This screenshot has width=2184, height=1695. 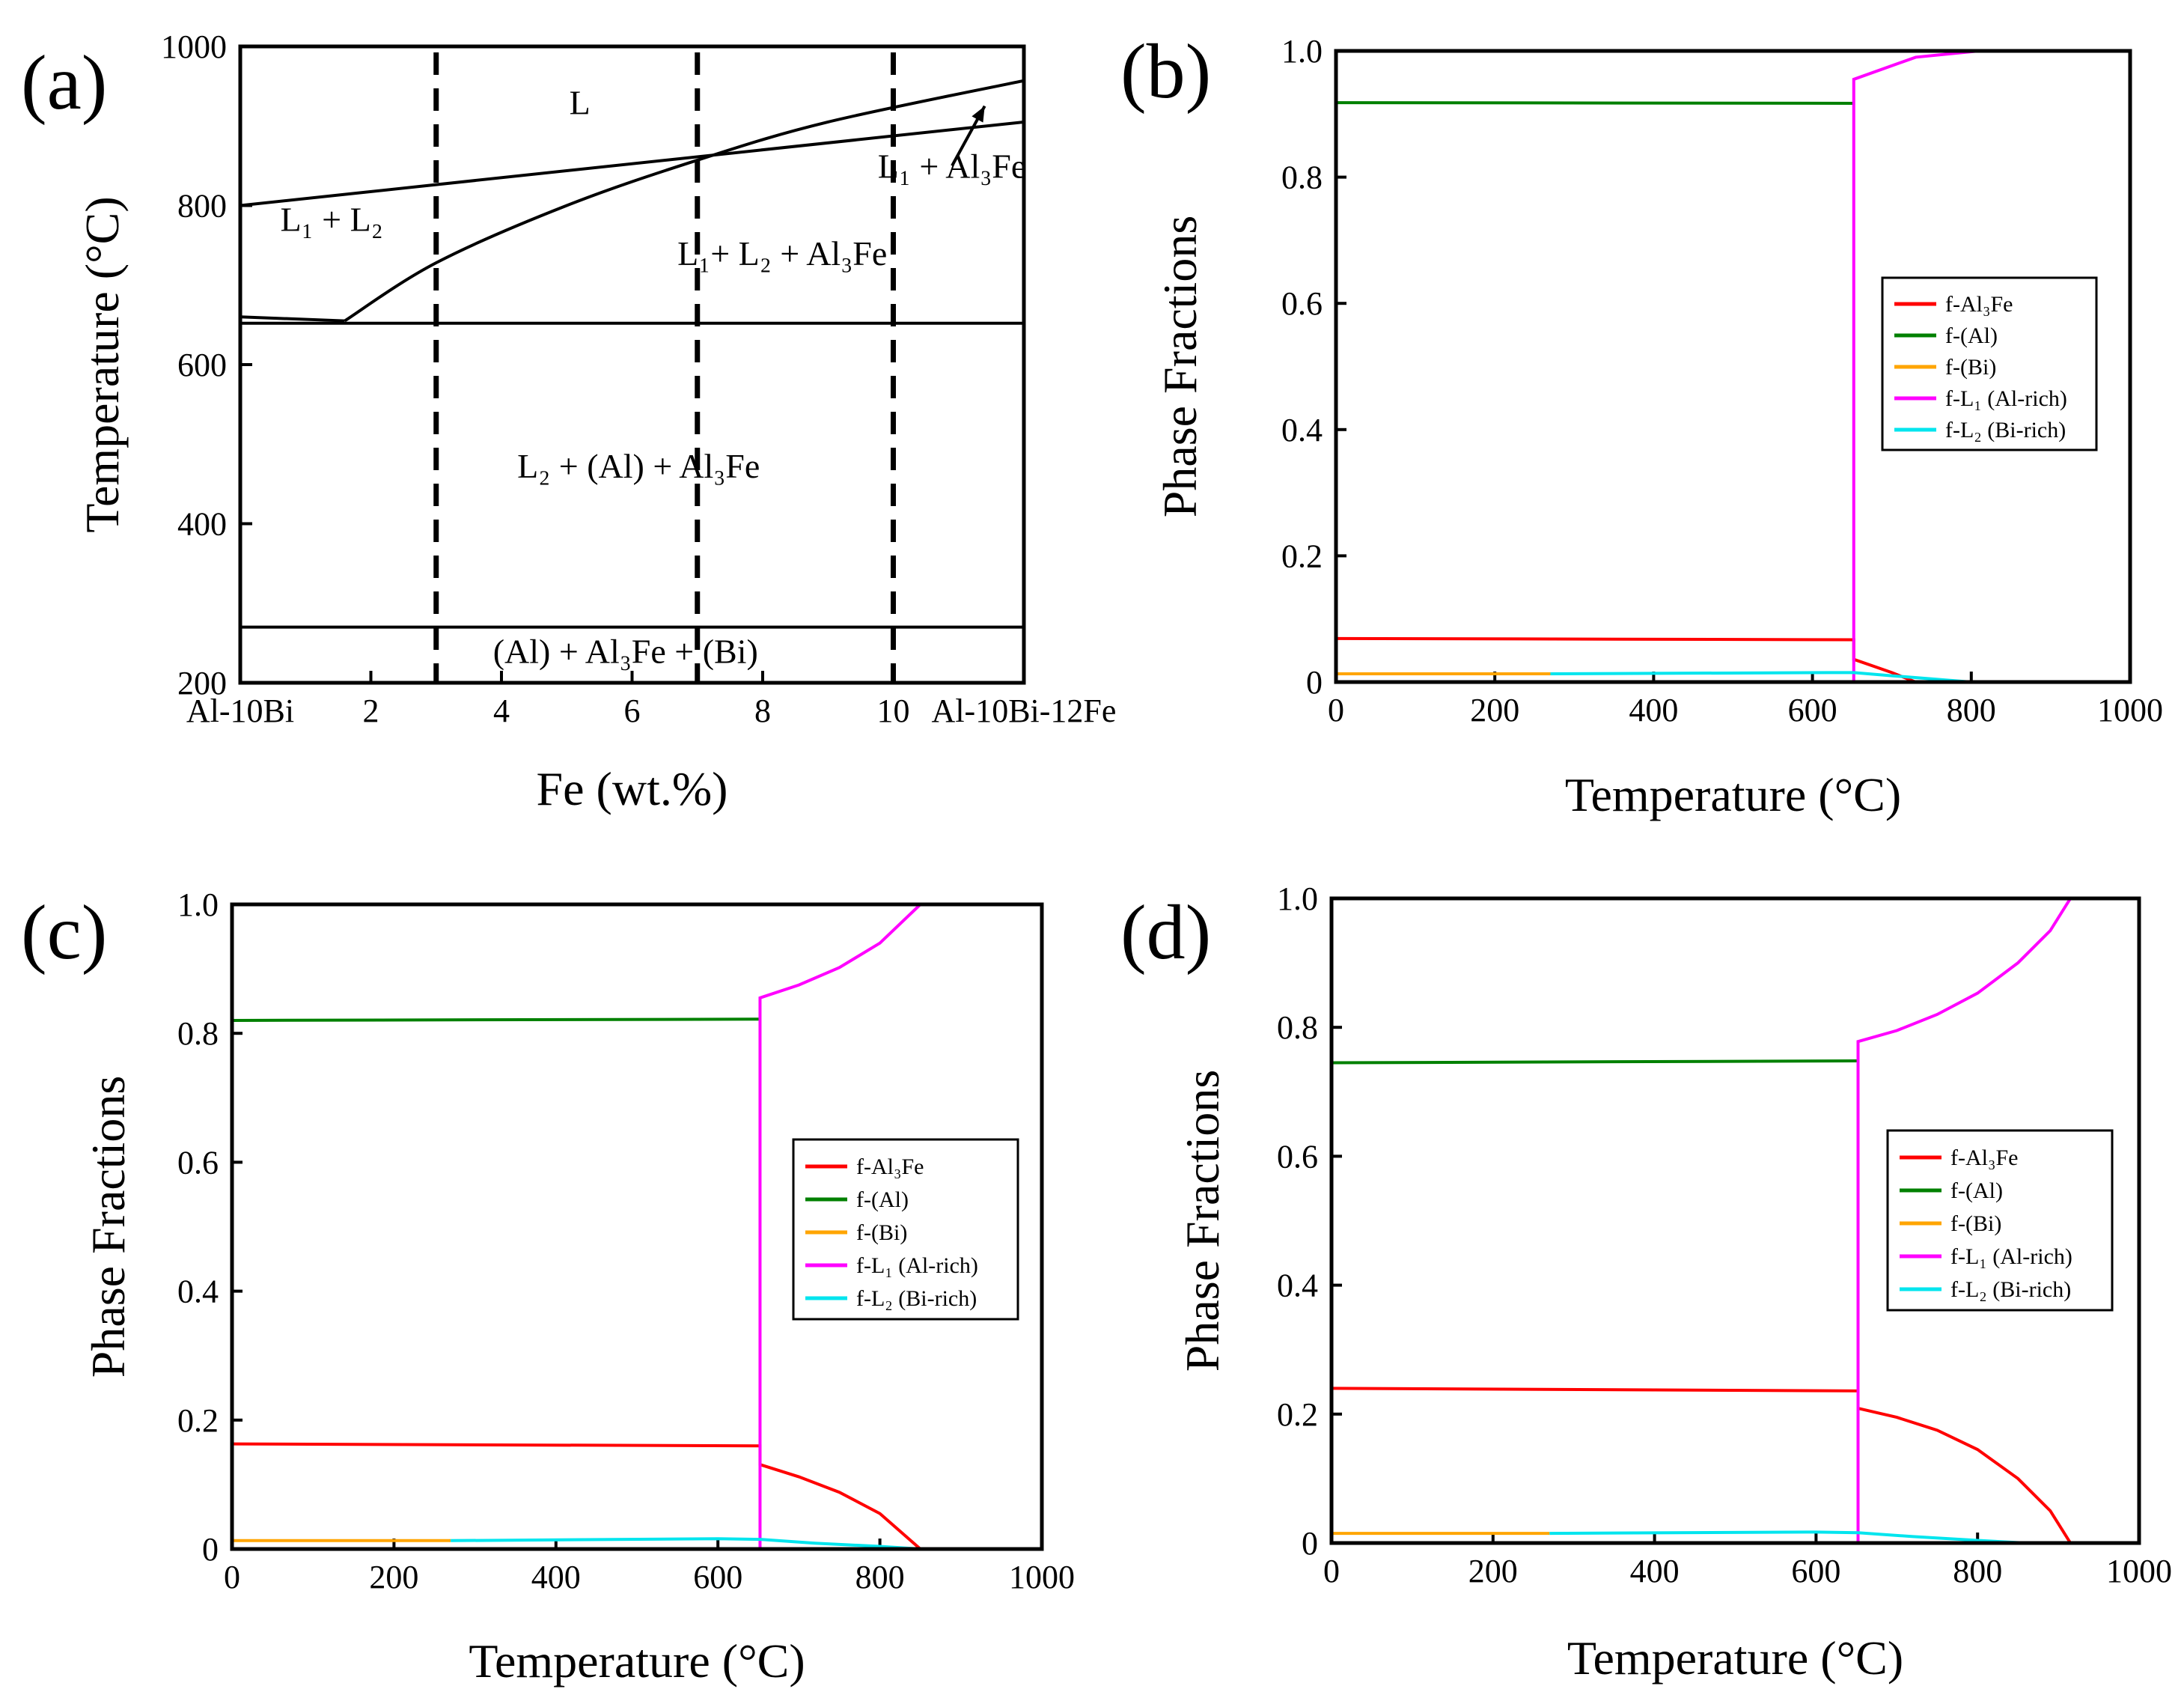 What do you see at coordinates (978, 114) in the screenshot?
I see `annotation-arrow-head` at bounding box center [978, 114].